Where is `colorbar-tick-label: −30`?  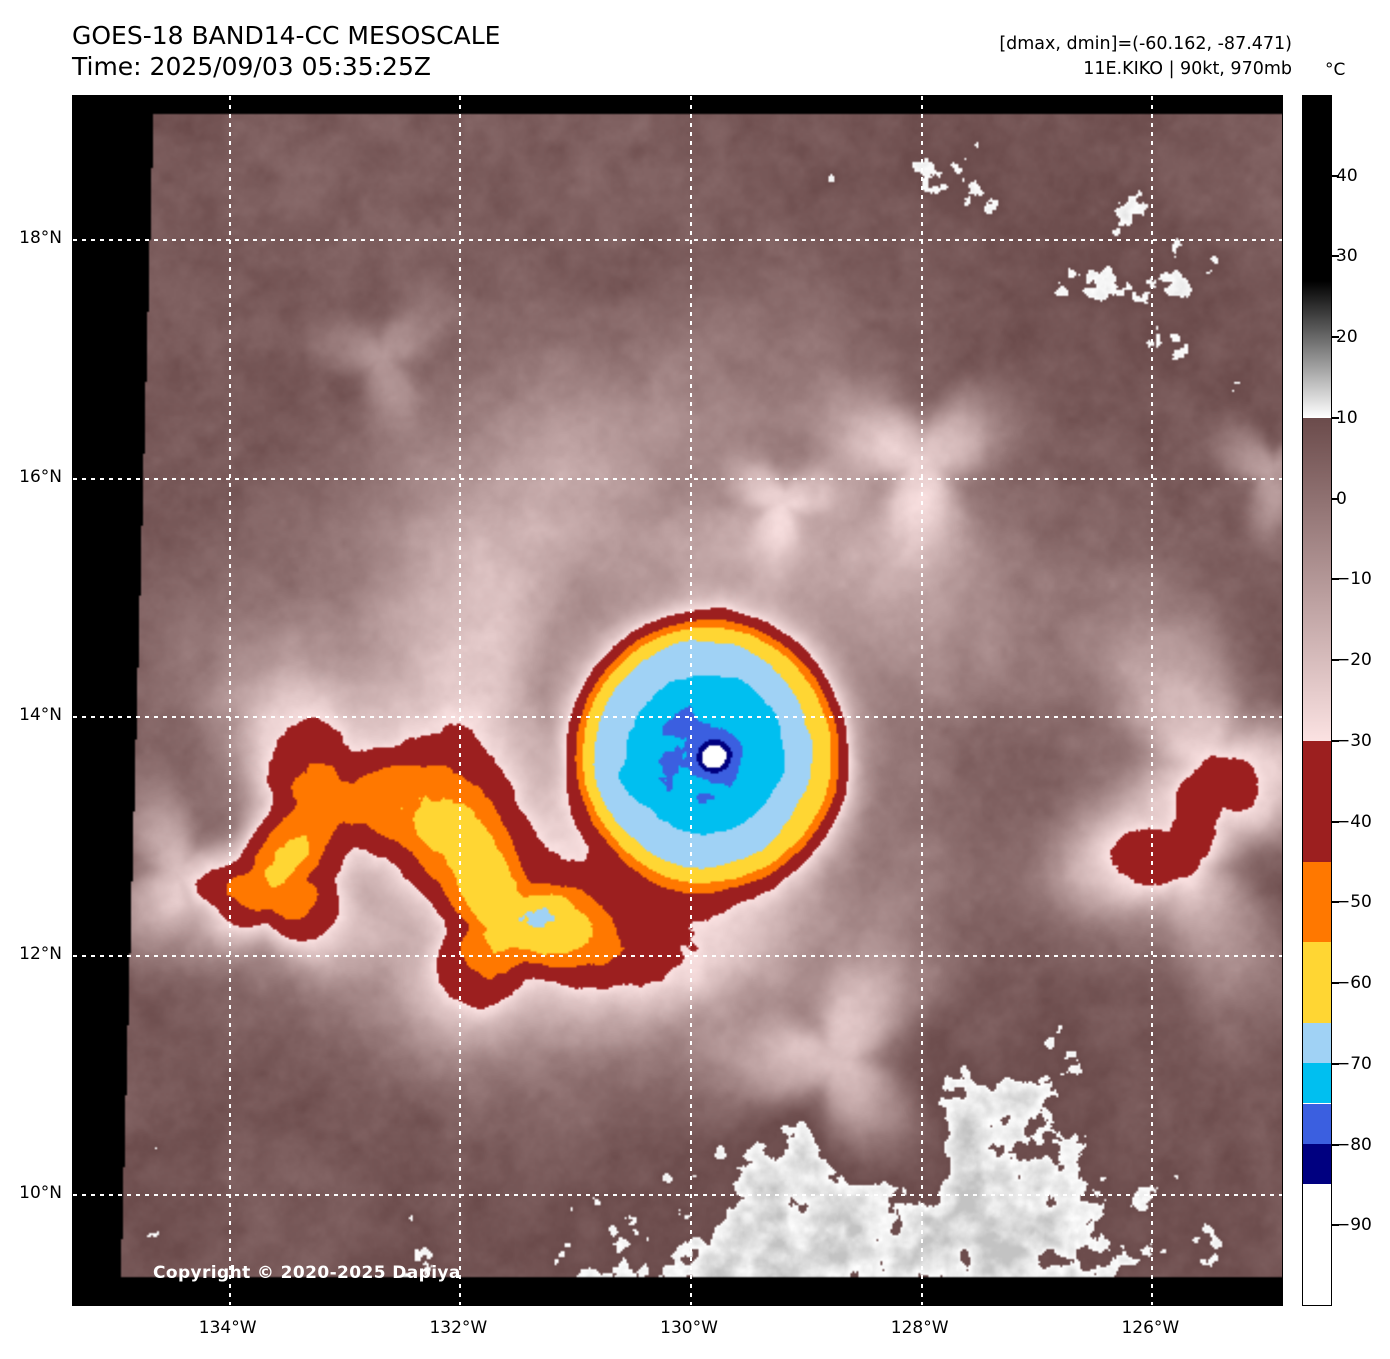
colorbar-tick-label: −30 is located at coordinates (1354, 740).